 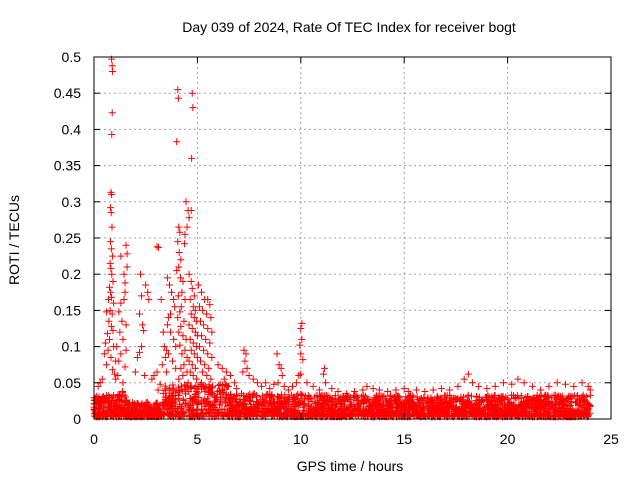 I want to click on x-tick-label: 10, so click(x=301, y=439).